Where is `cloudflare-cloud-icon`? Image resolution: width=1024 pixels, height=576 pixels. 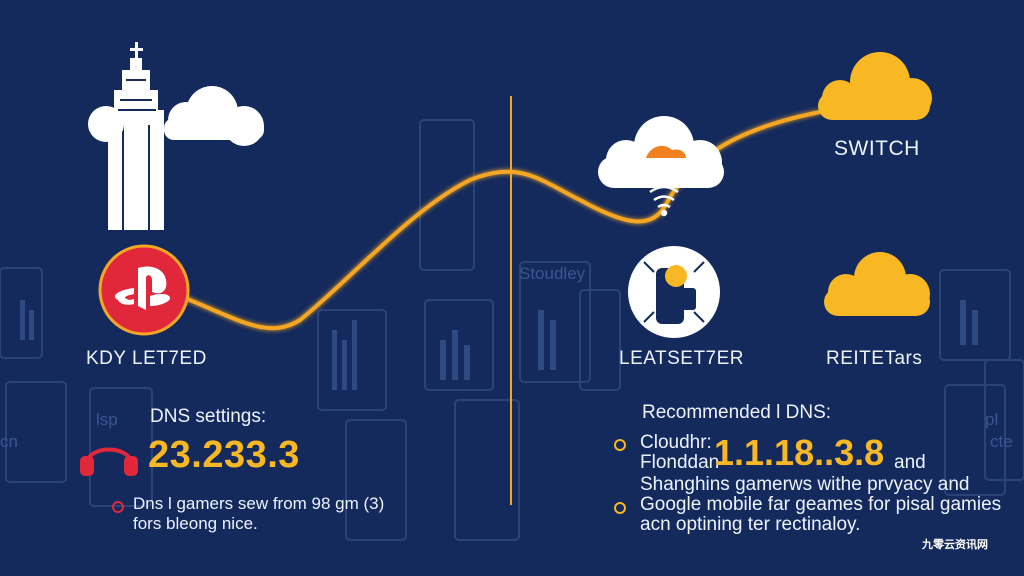 cloudflare-cloud-icon is located at coordinates (661, 152).